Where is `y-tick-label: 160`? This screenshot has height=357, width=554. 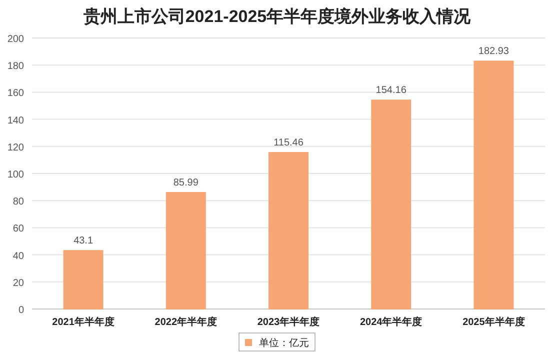 y-tick-label: 160 is located at coordinates (15, 94).